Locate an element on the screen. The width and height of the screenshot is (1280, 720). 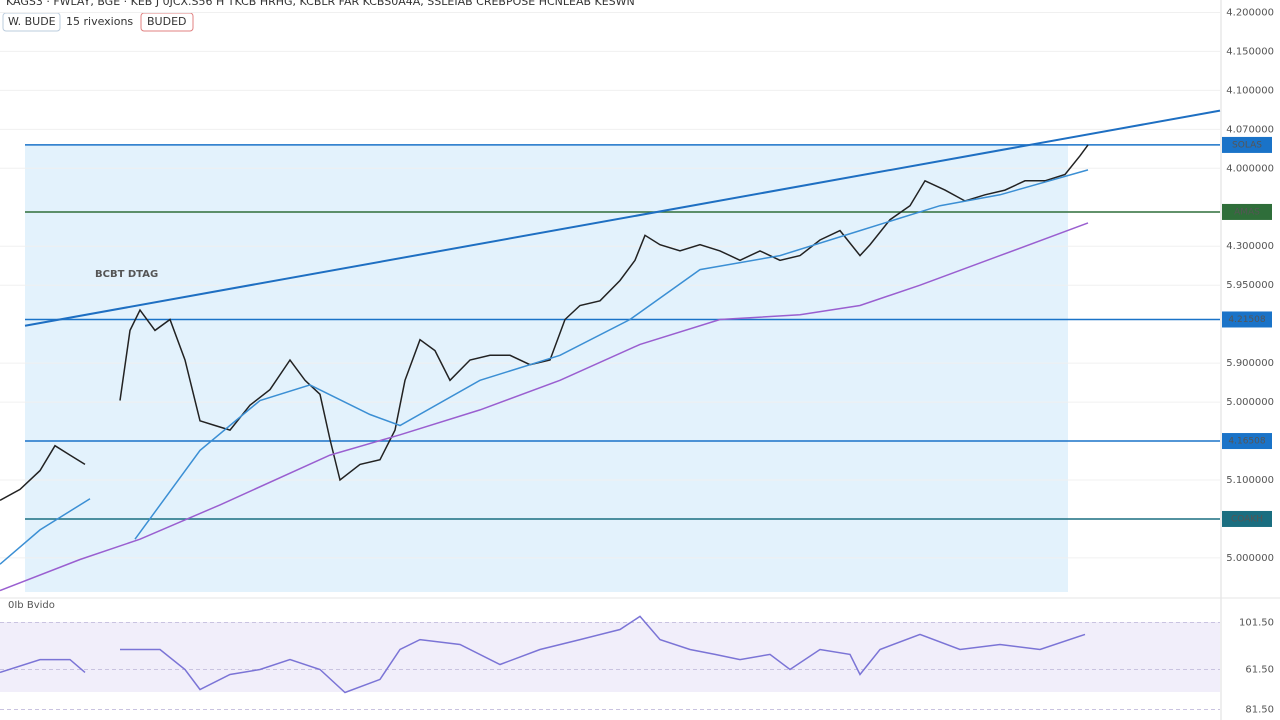
y-tick-label: 4.100000 is located at coordinates (1250, 90).